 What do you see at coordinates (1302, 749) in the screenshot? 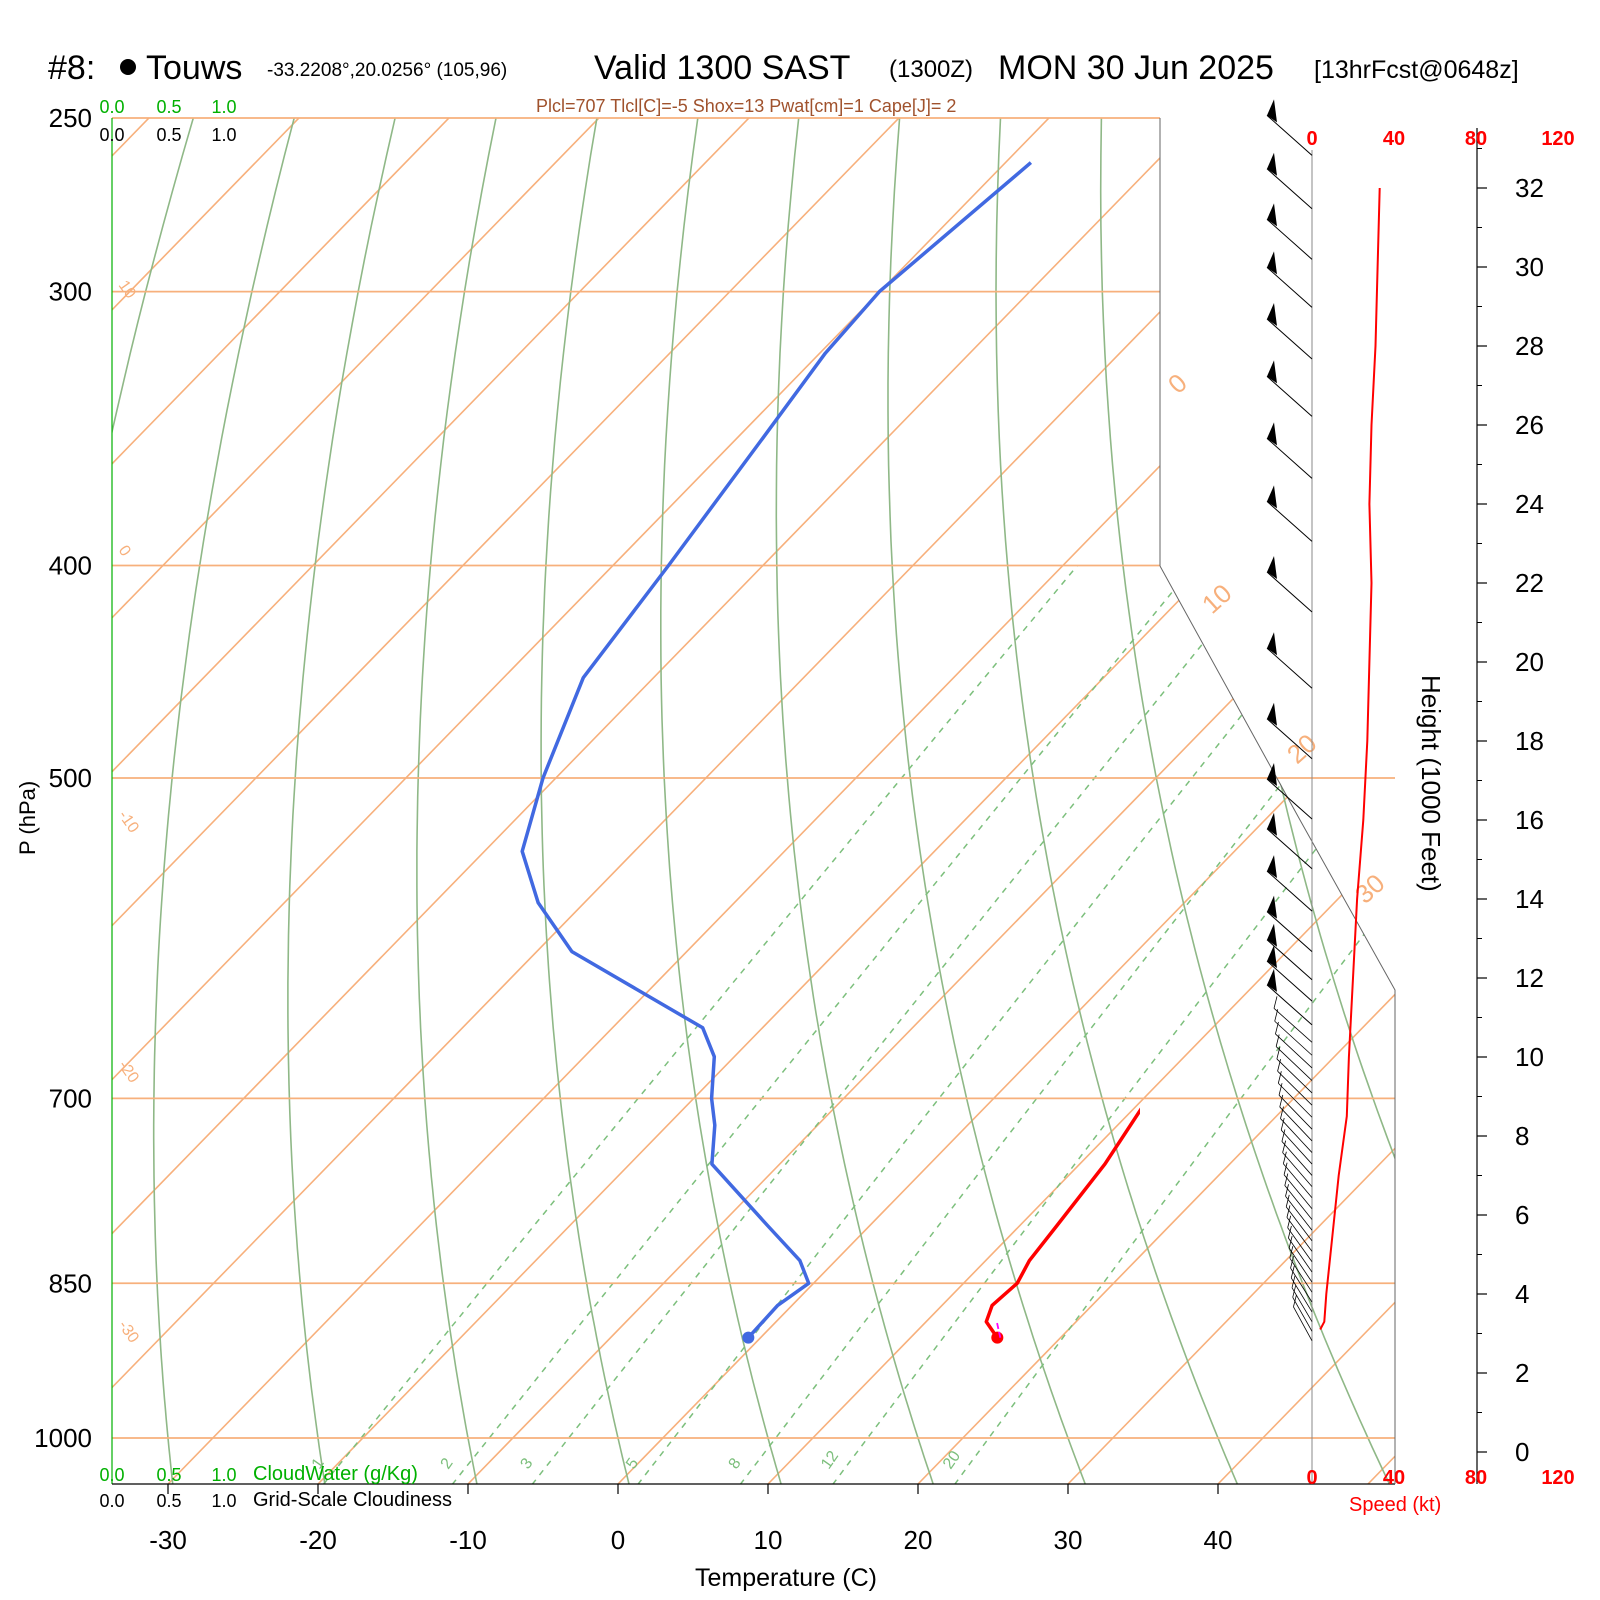
I see `isotherm-label: 20` at bounding box center [1302, 749].